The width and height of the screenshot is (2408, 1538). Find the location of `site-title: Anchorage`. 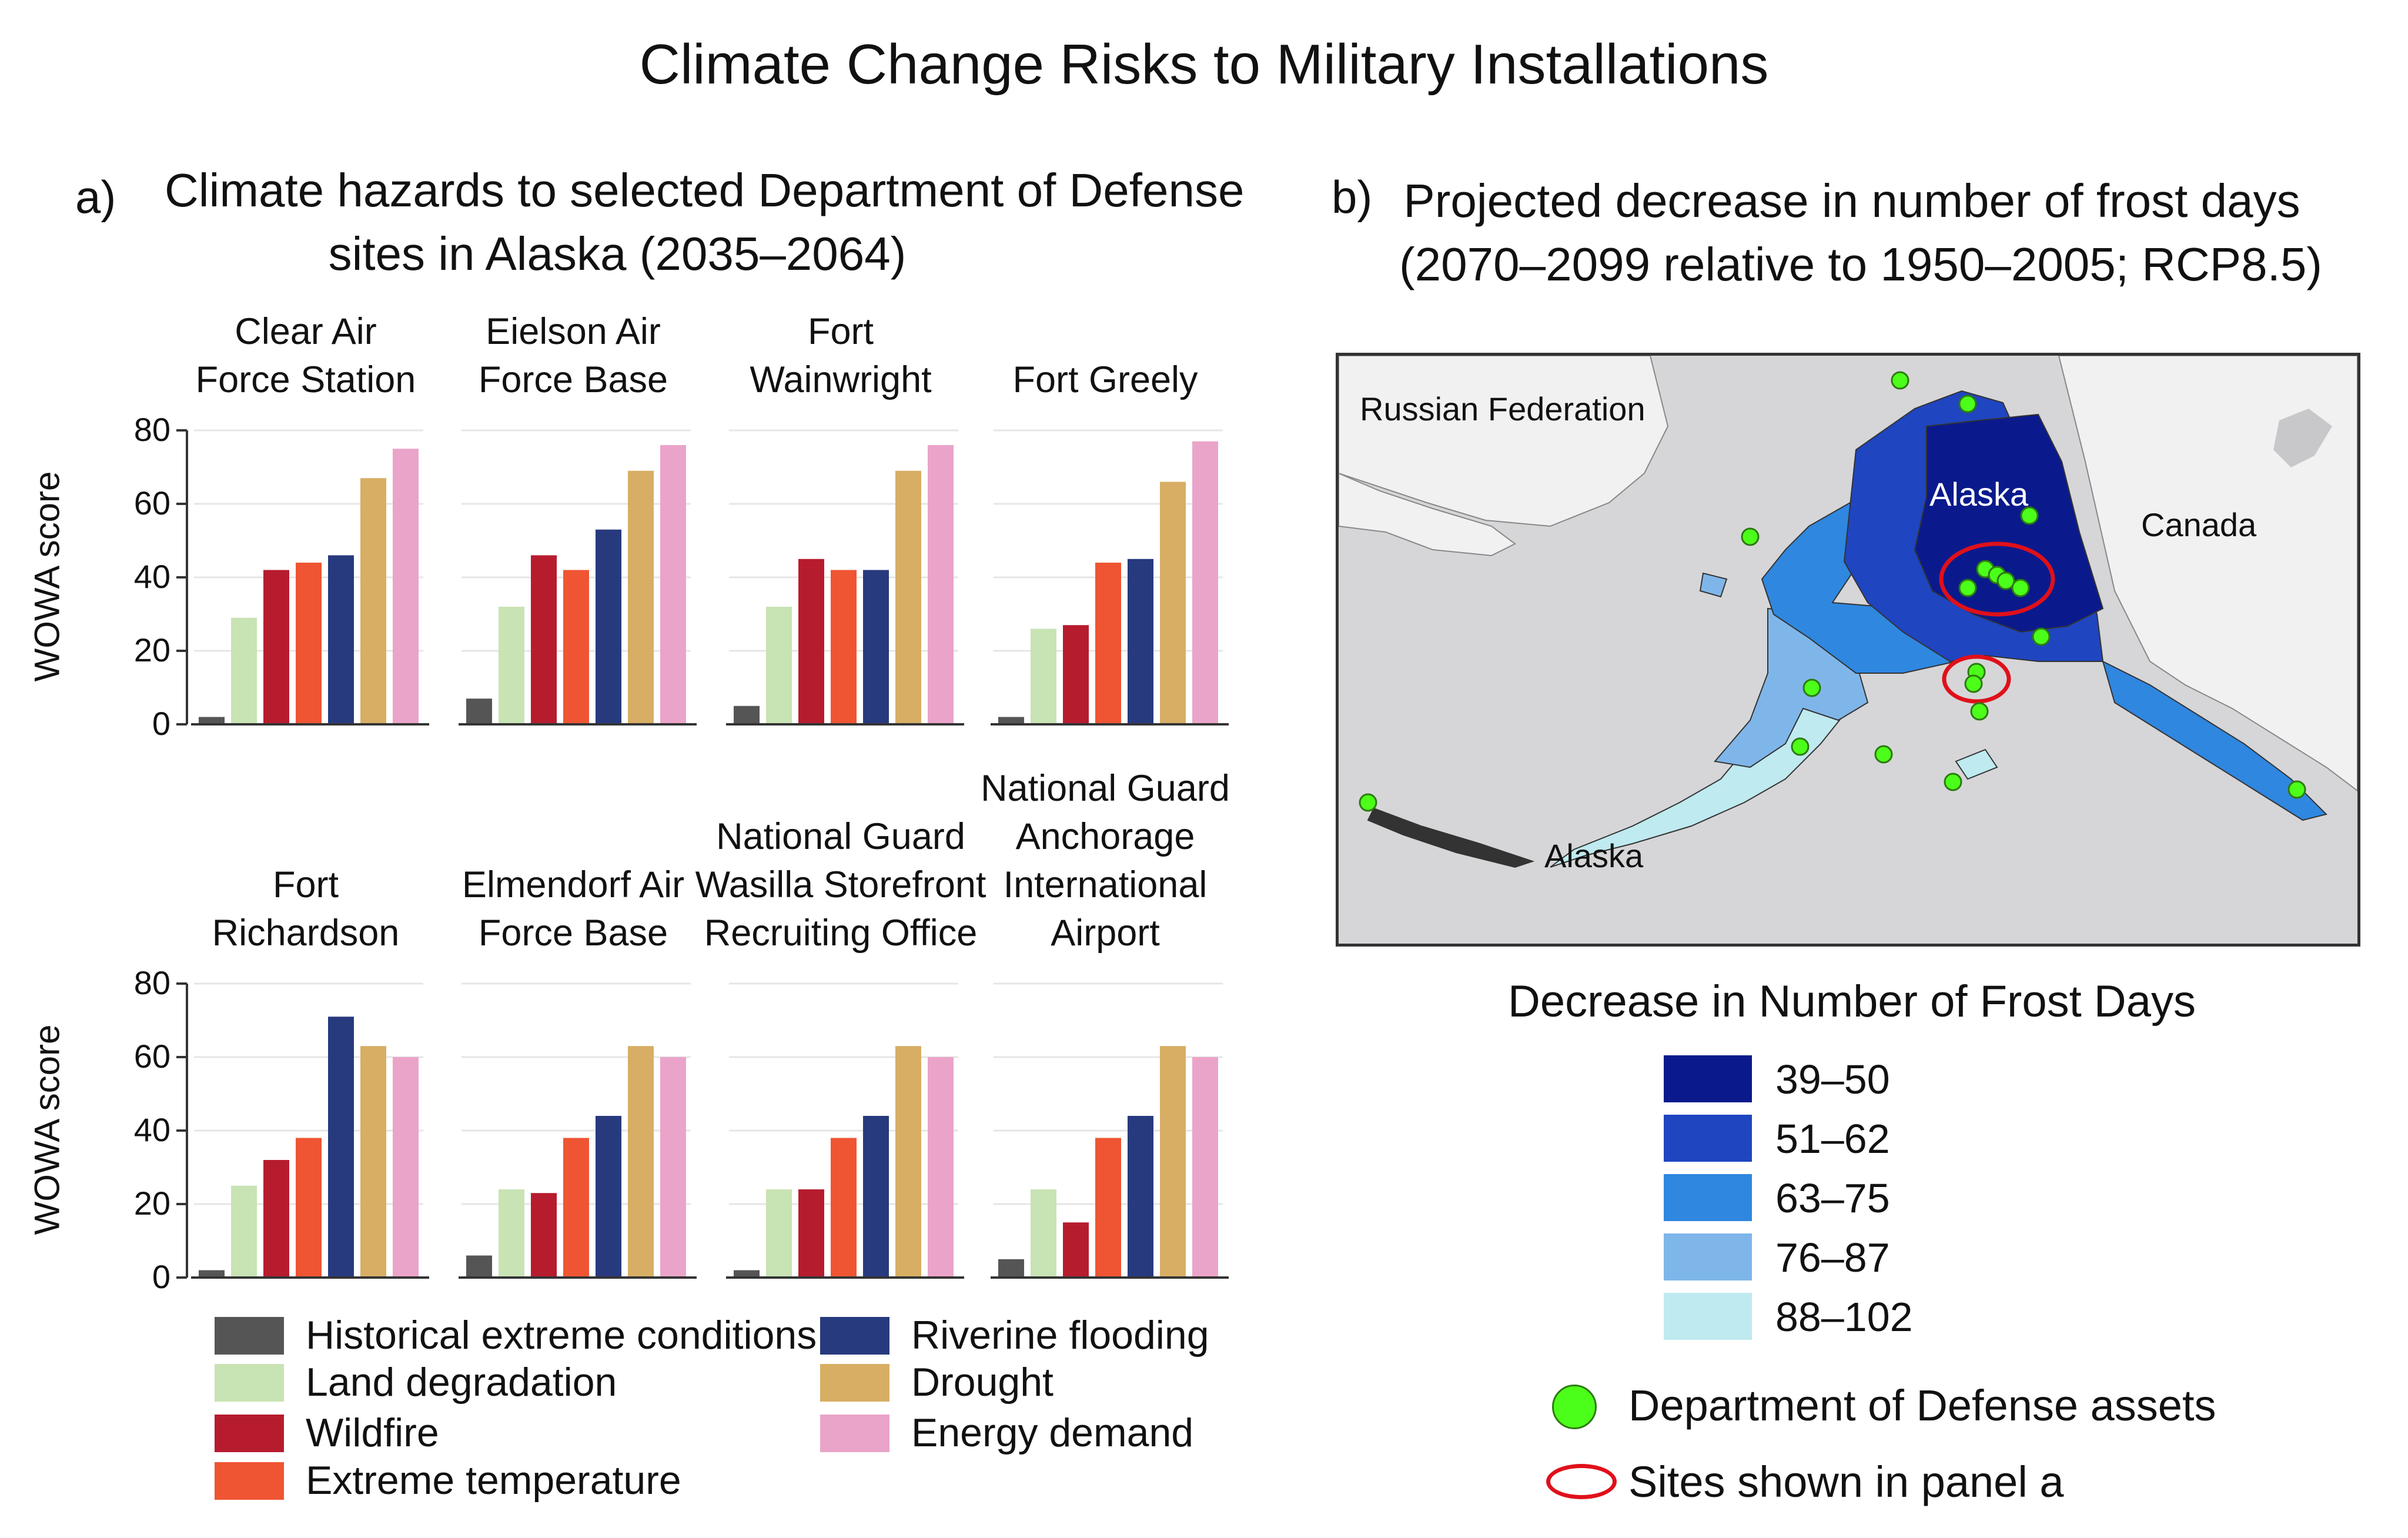

site-title: Anchorage is located at coordinates (1105, 836).